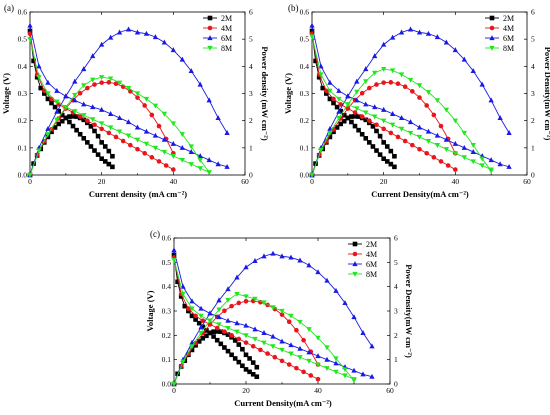 The image size is (550, 415). What do you see at coordinates (533, 39) in the screenshot?
I see `y-right-tick-label: 5` at bounding box center [533, 39].